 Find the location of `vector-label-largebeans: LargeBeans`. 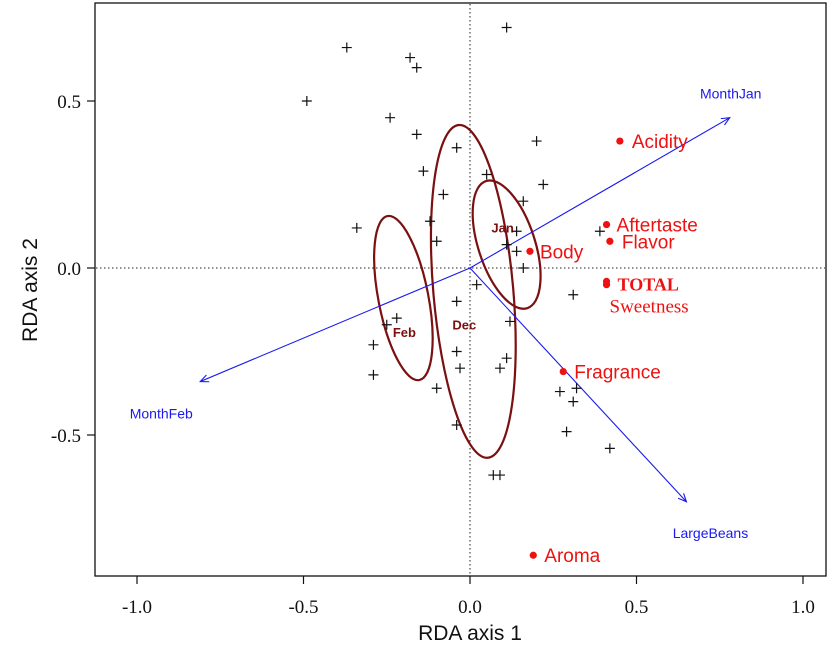

vector-label-largebeans: LargeBeans is located at coordinates (711, 533).